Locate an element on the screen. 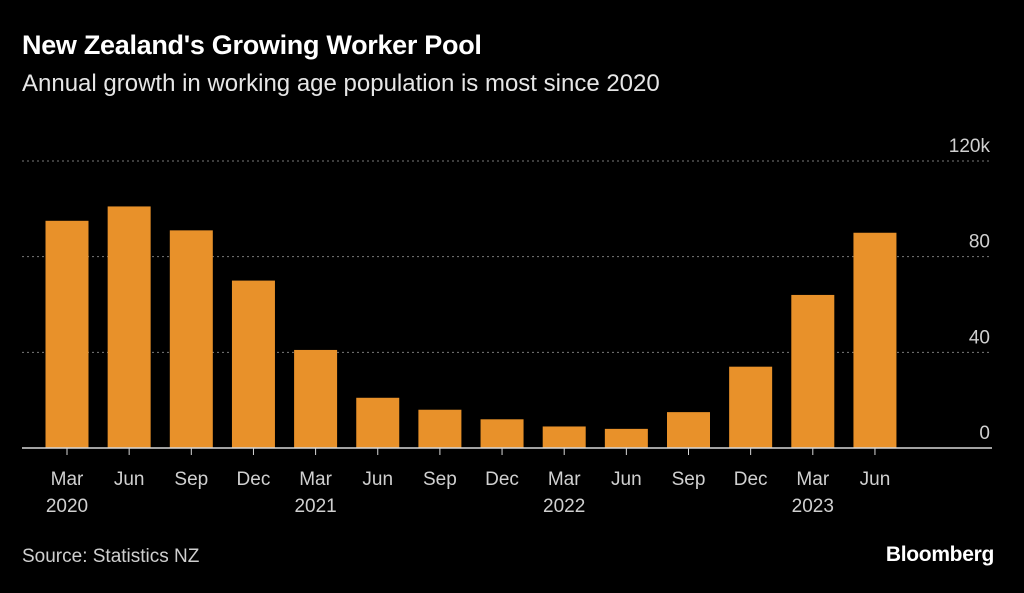  y-tick-label: 80 is located at coordinates (979, 242).